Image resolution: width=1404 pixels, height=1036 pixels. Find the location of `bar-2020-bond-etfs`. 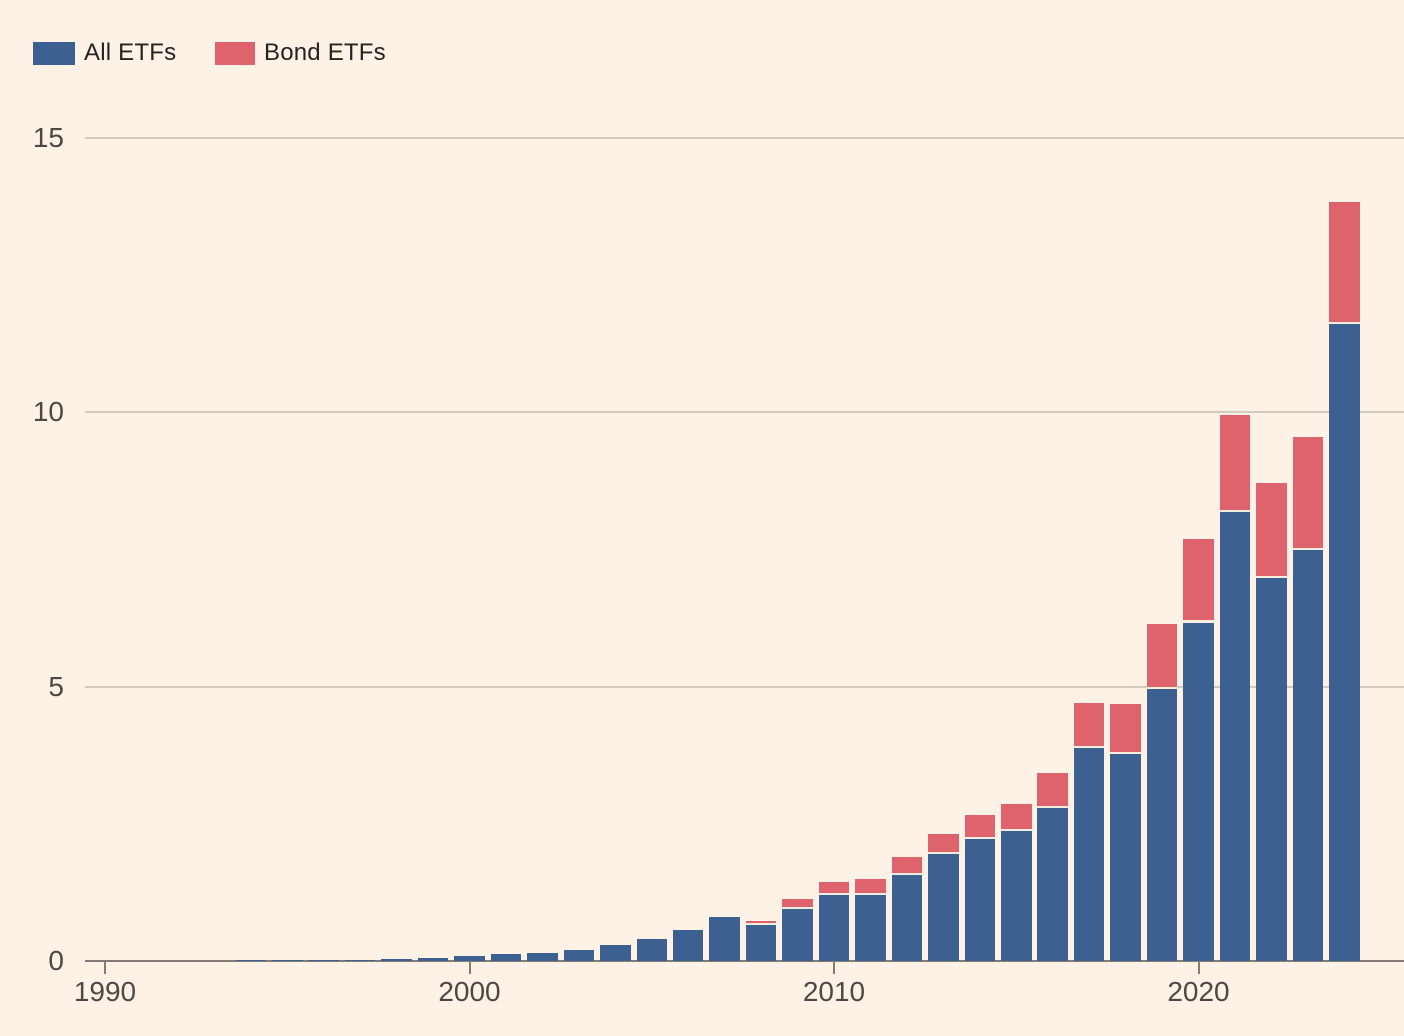

bar-2020-bond-etfs is located at coordinates (1198, 580).